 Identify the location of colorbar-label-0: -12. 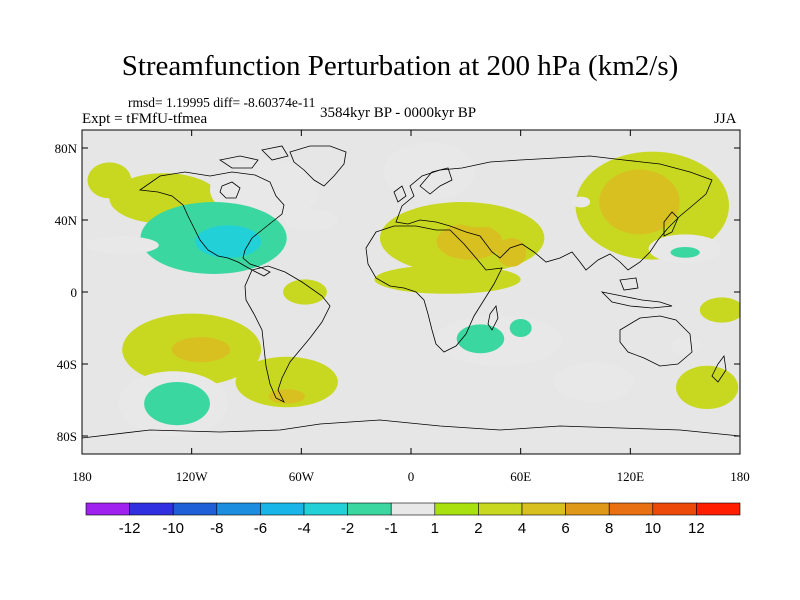
(130, 528).